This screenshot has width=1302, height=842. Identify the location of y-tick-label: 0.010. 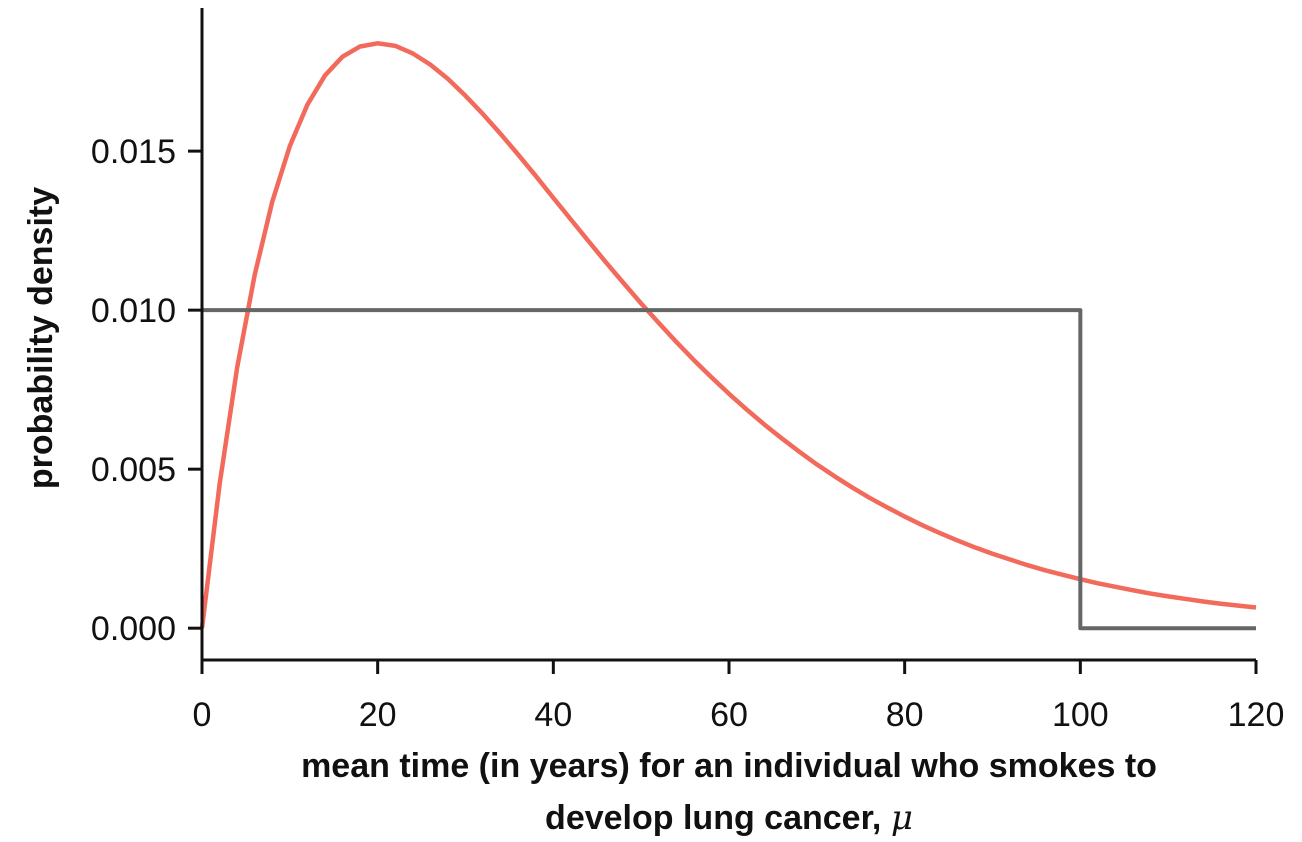
(133, 311).